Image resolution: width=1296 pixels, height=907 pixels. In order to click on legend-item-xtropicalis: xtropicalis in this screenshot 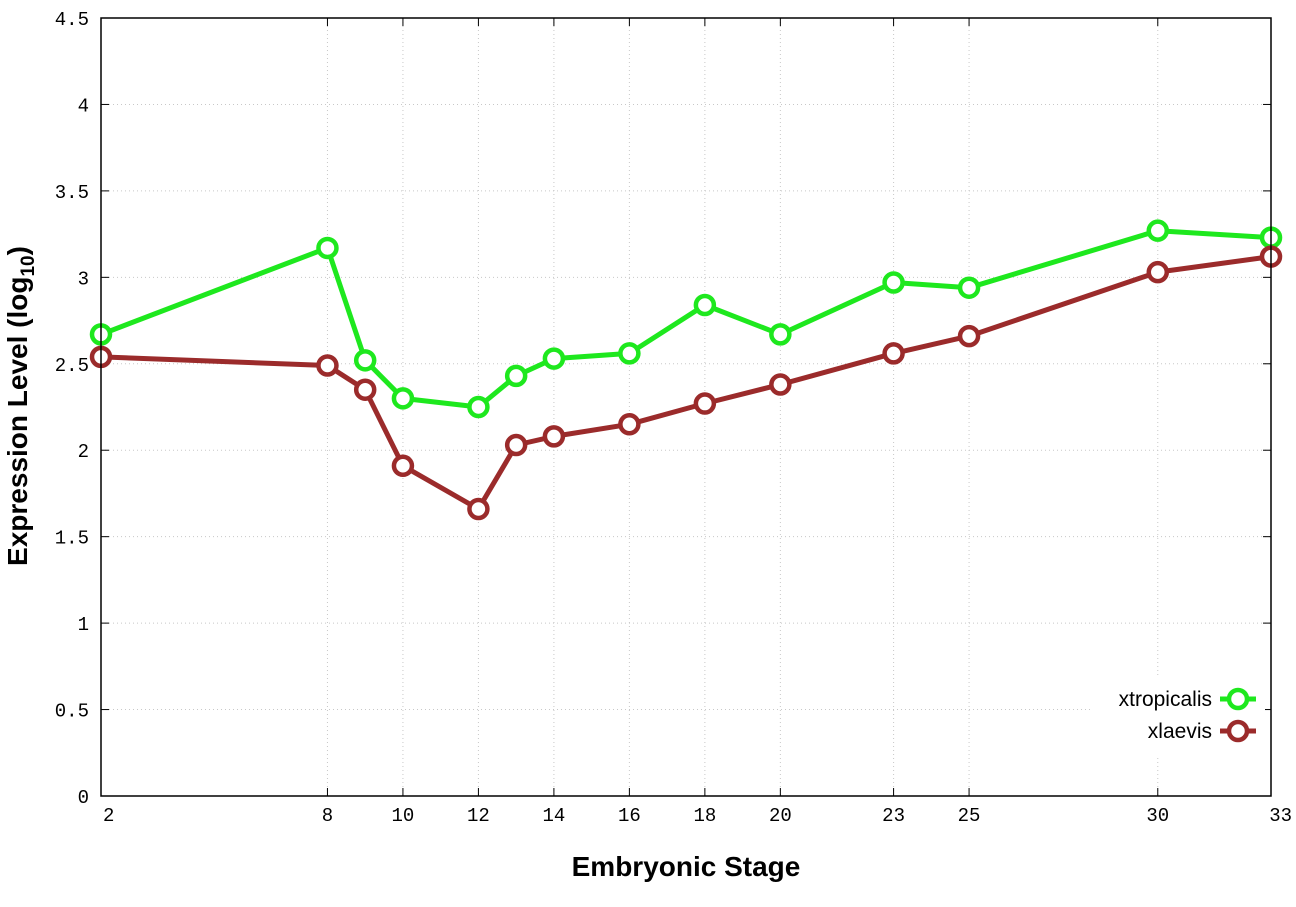, I will do `click(1187, 699)`.